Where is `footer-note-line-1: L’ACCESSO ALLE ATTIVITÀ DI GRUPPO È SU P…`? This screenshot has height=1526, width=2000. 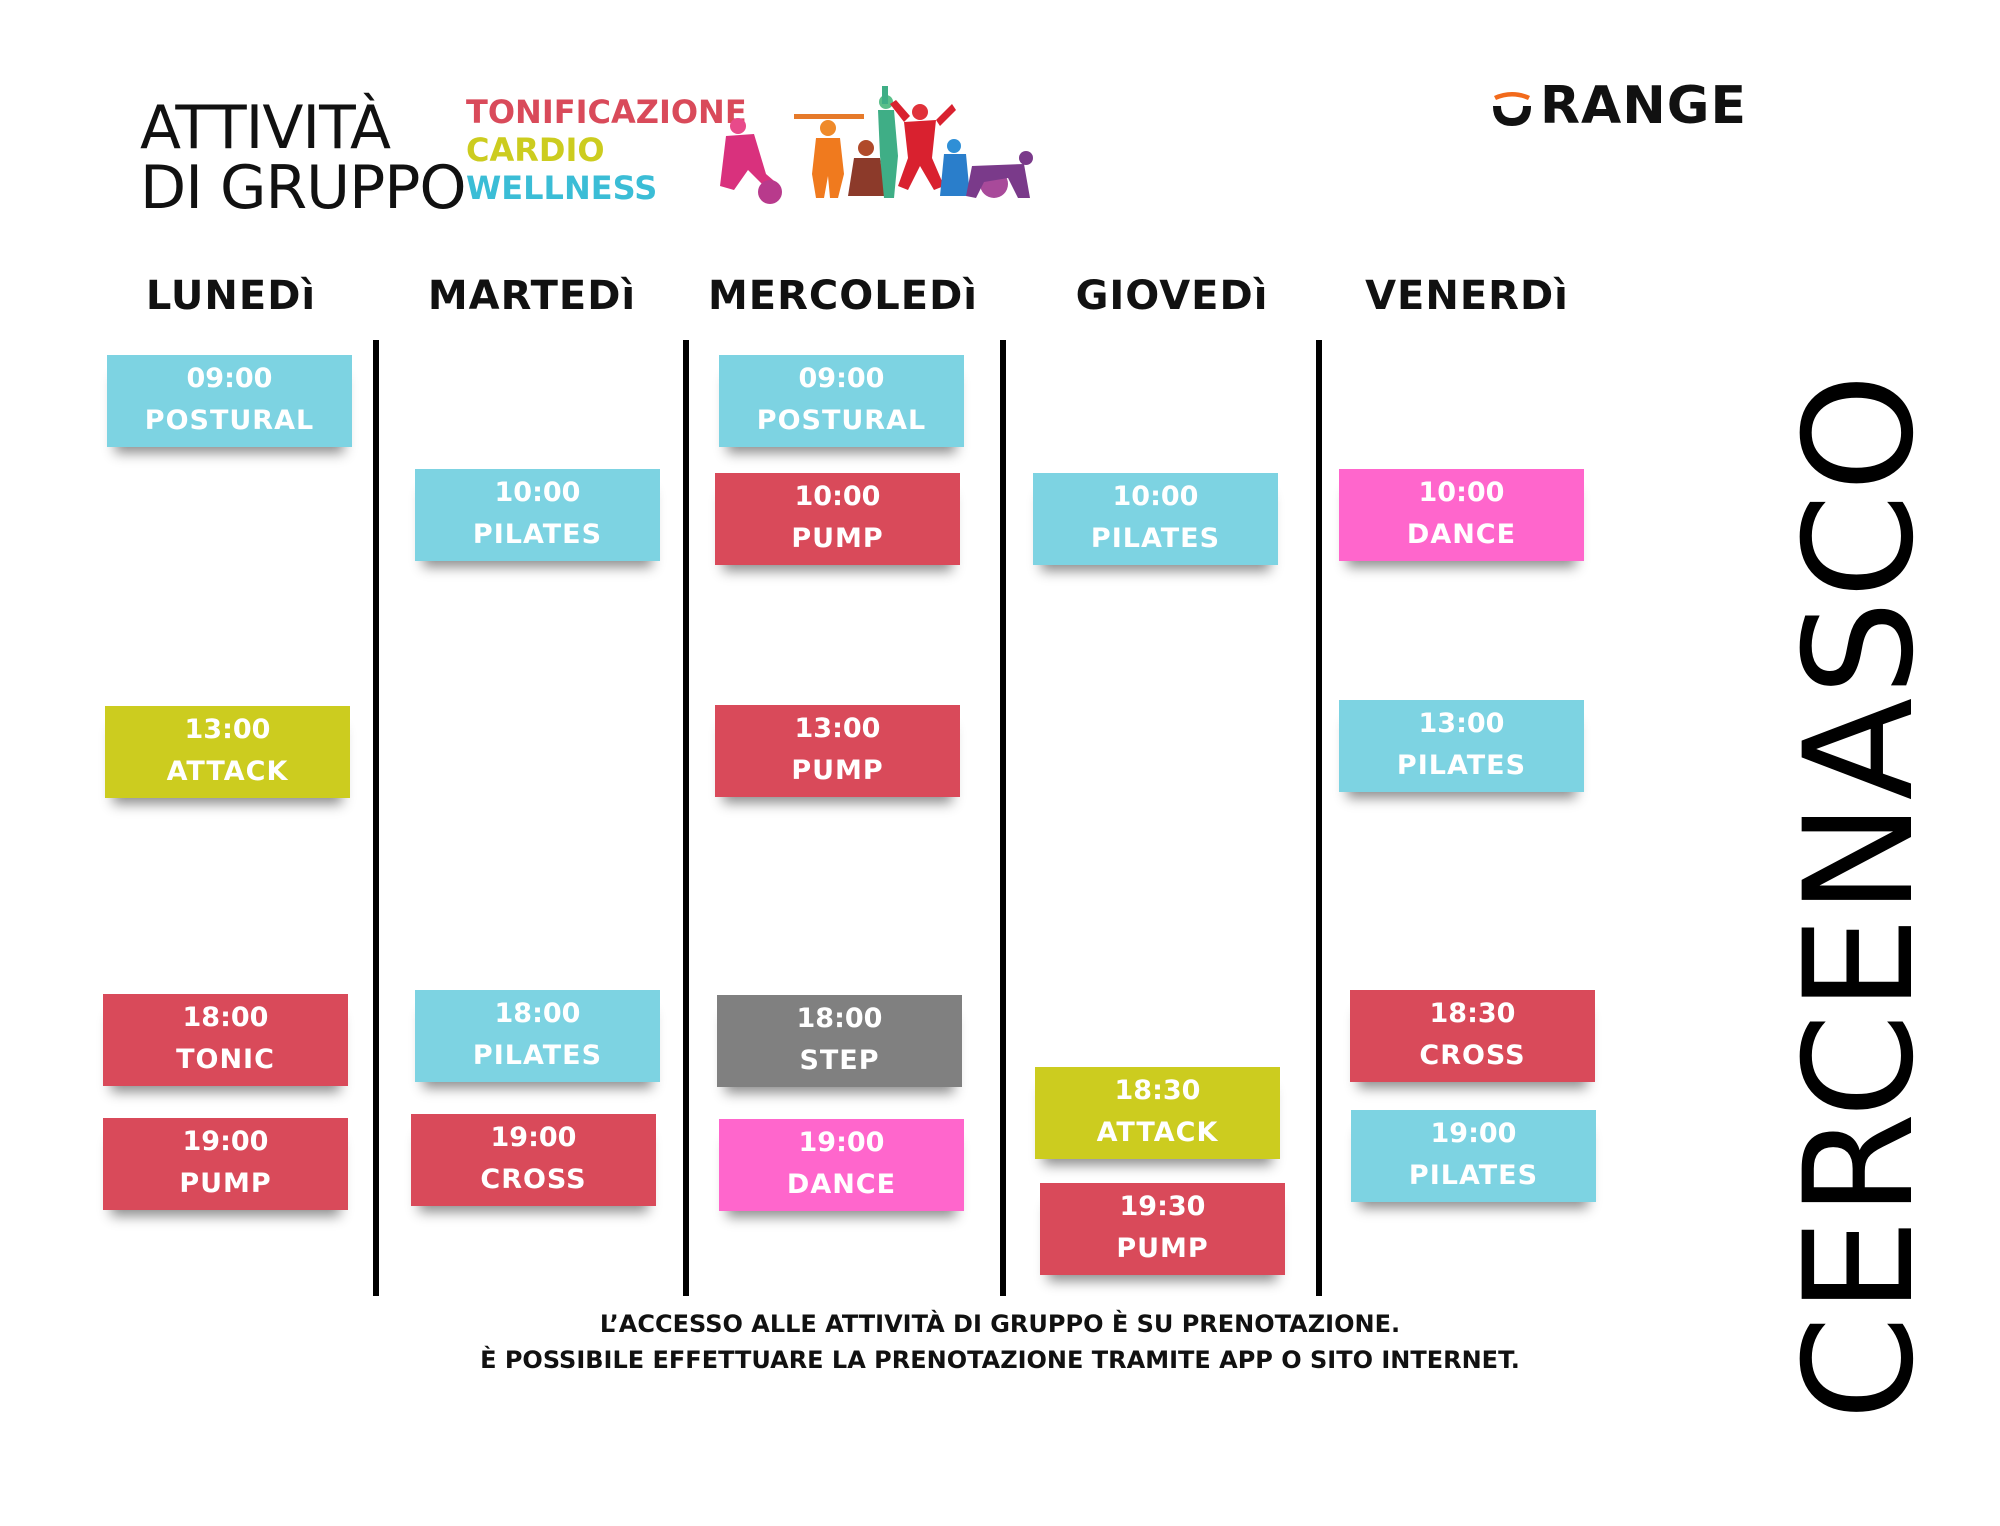
footer-note-line-1: L’ACCESSO ALLE ATTIVITÀ DI GRUPPO È SU P… is located at coordinates (1000, 1324).